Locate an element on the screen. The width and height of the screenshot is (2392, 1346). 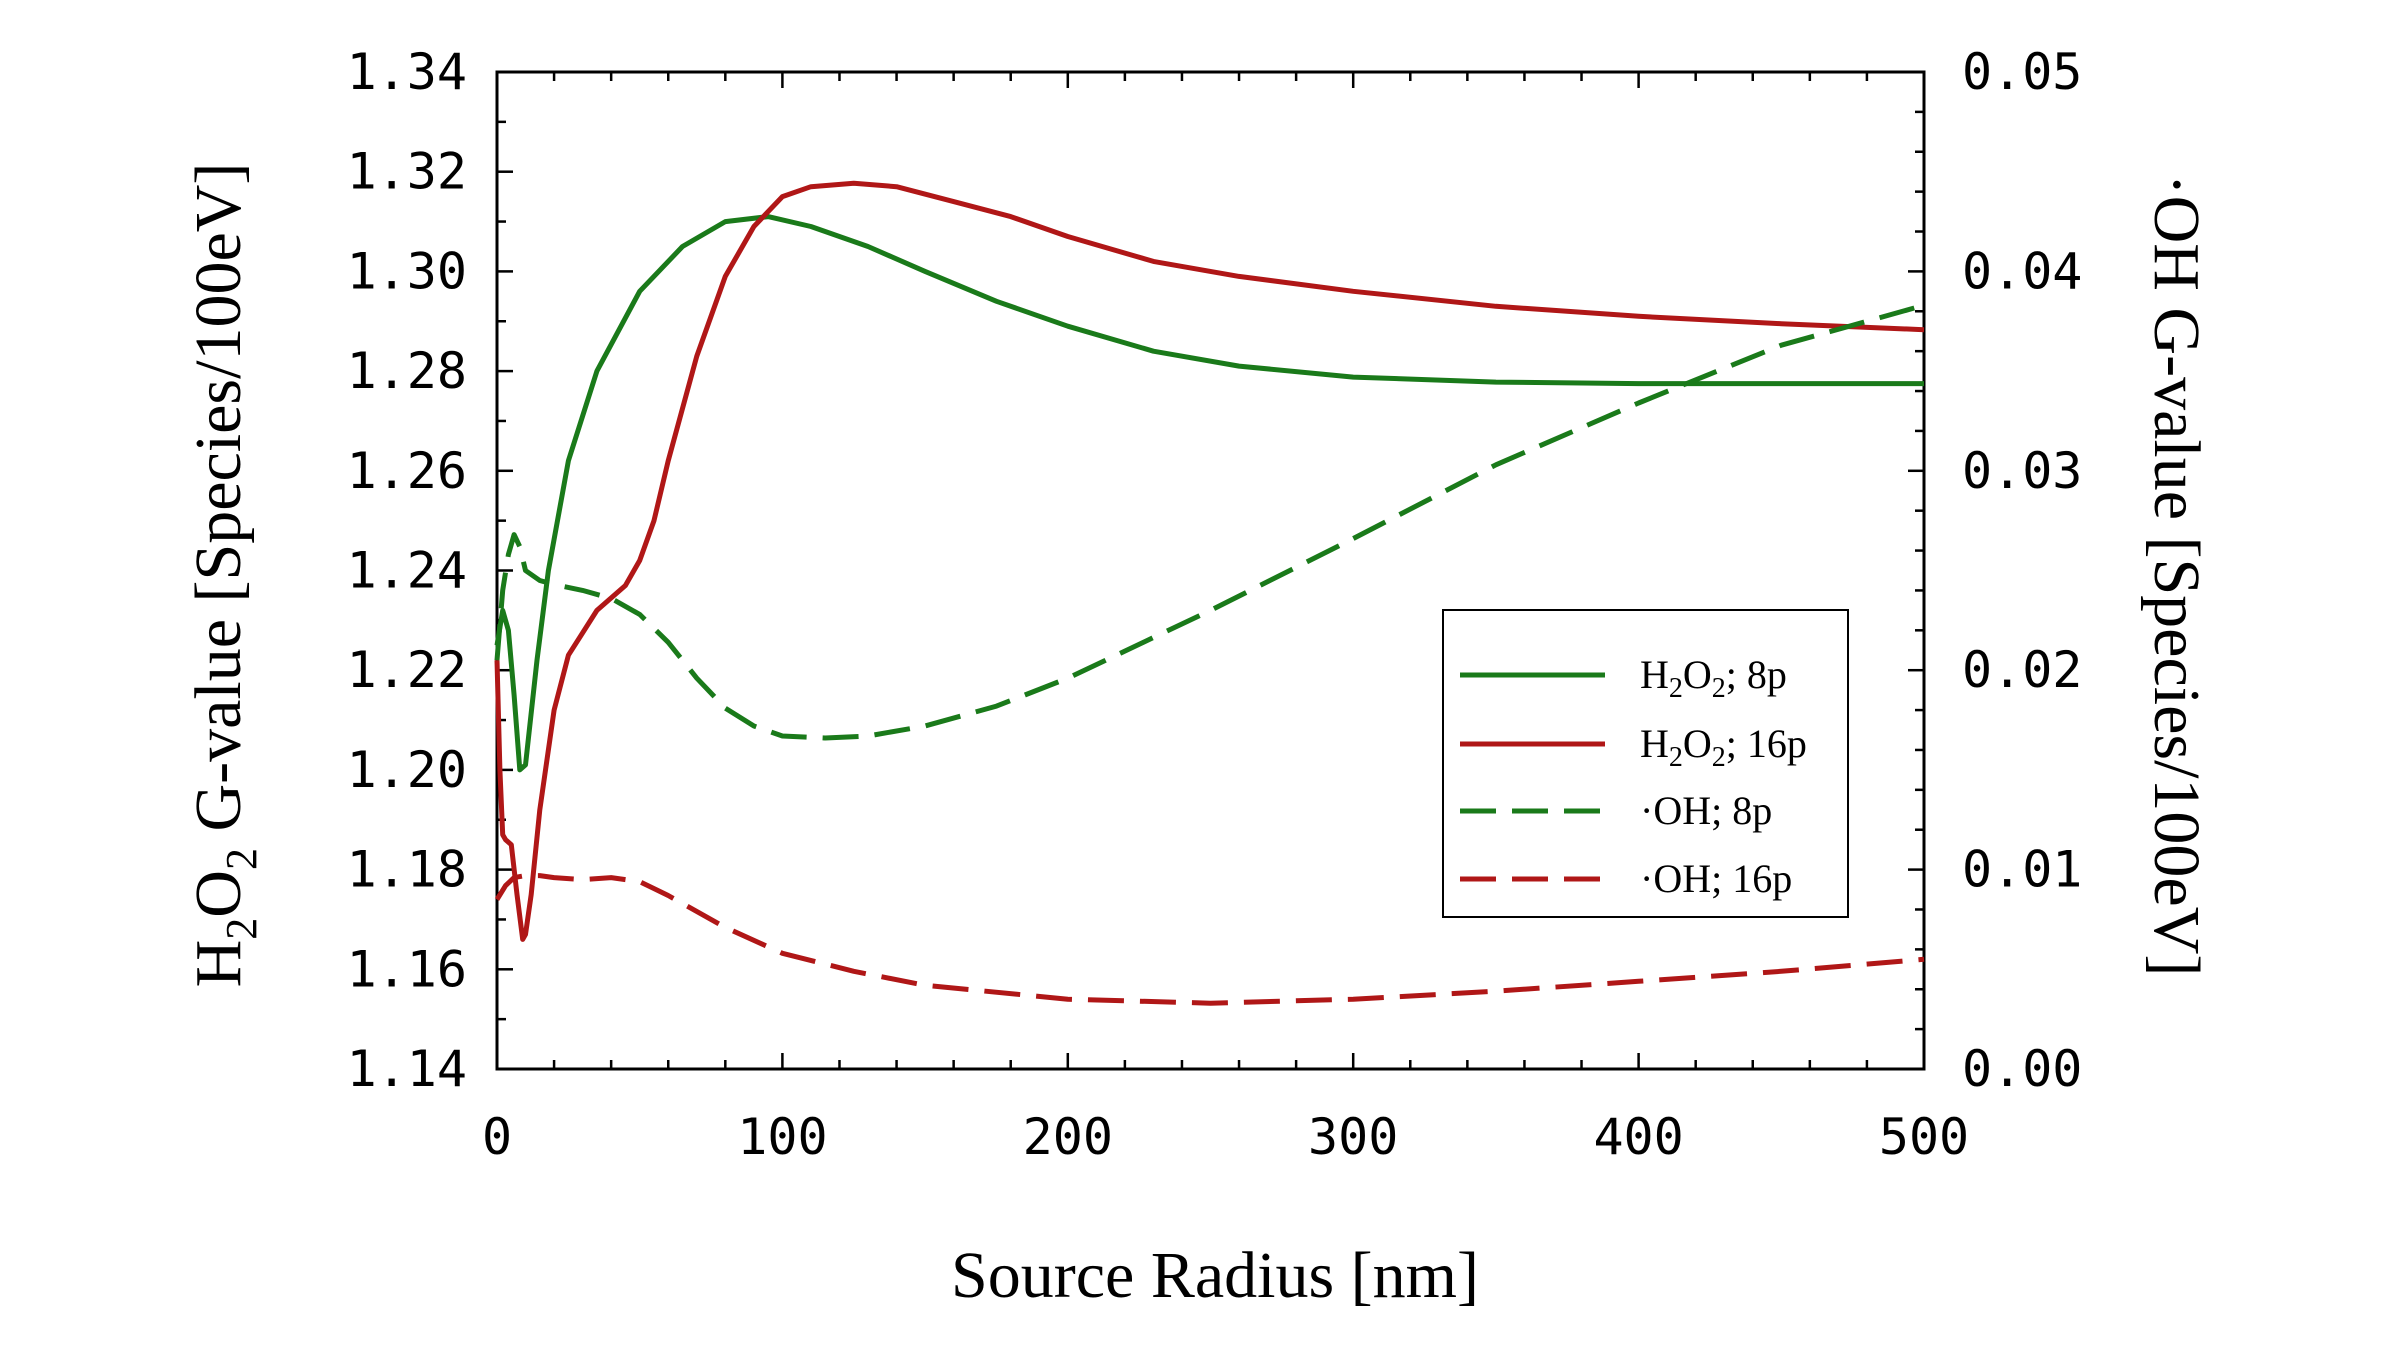
y2-axis-title: ·OH G-value [Species/100eV] is located at coordinates (2176, 575).